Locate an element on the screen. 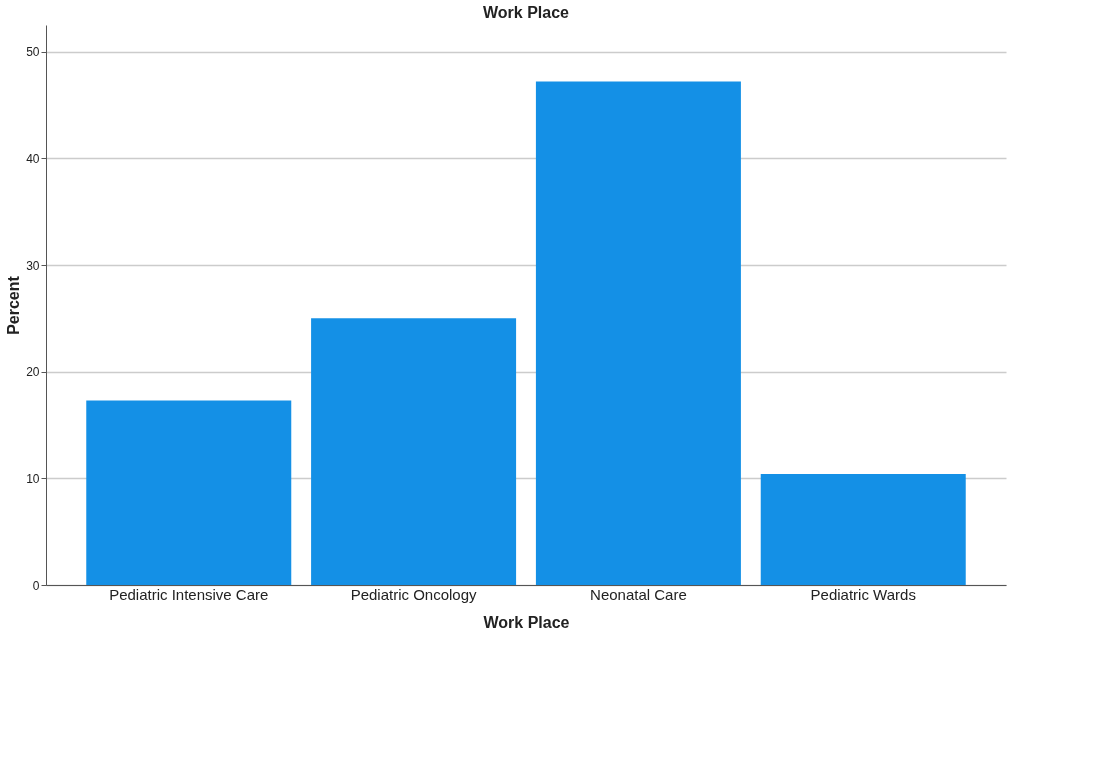 The image size is (1116, 769). y-axis-title: Percent is located at coordinates (14, 305).